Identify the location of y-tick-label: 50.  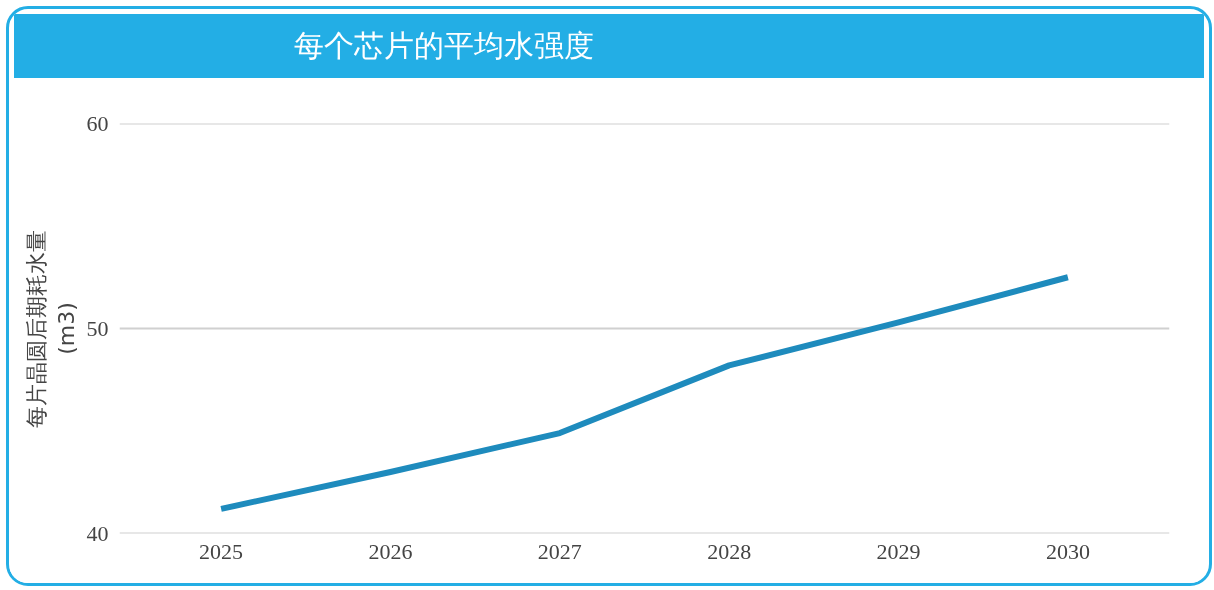
(97, 328).